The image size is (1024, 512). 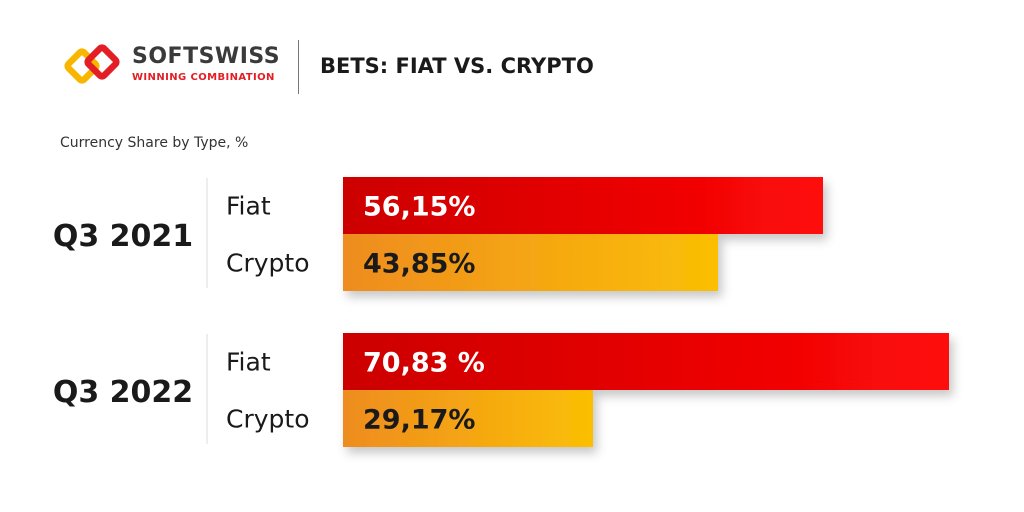 What do you see at coordinates (424, 363) in the screenshot?
I see `data-label: 70,83 %` at bounding box center [424, 363].